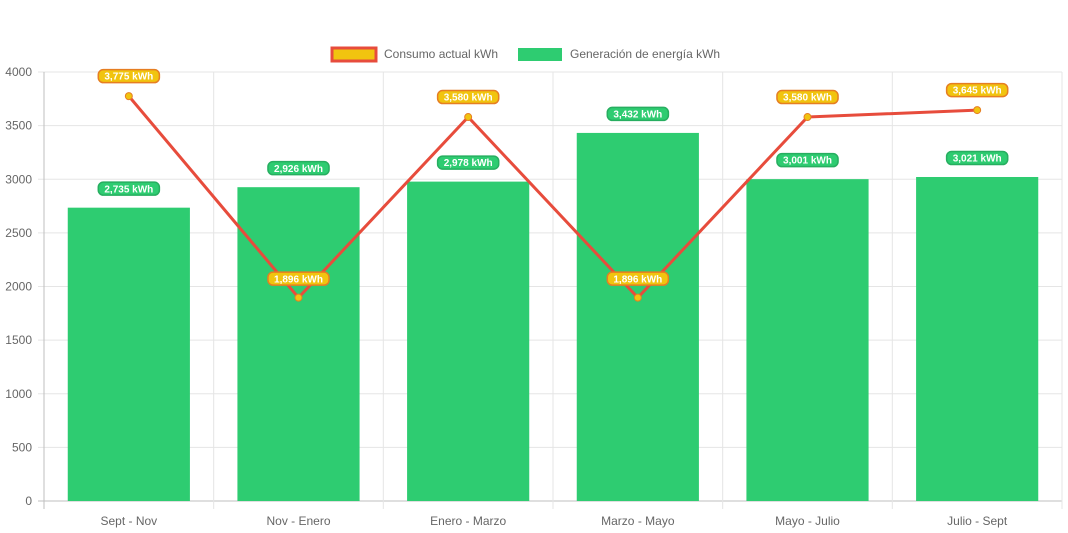 The image size is (1068, 533). Describe the element at coordinates (18, 72) in the screenshot. I see `y-tick-label: 4000` at that location.